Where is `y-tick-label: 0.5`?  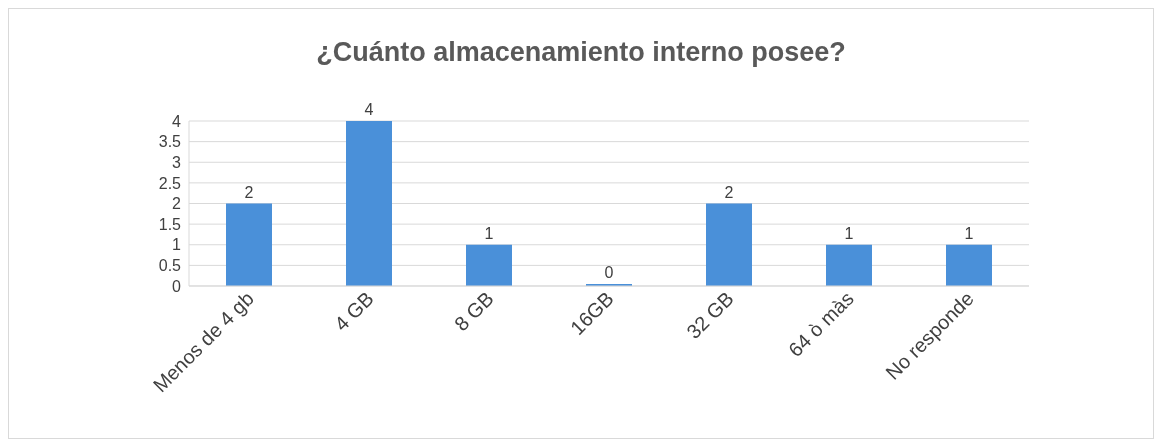 y-tick-label: 0.5 is located at coordinates (170, 266).